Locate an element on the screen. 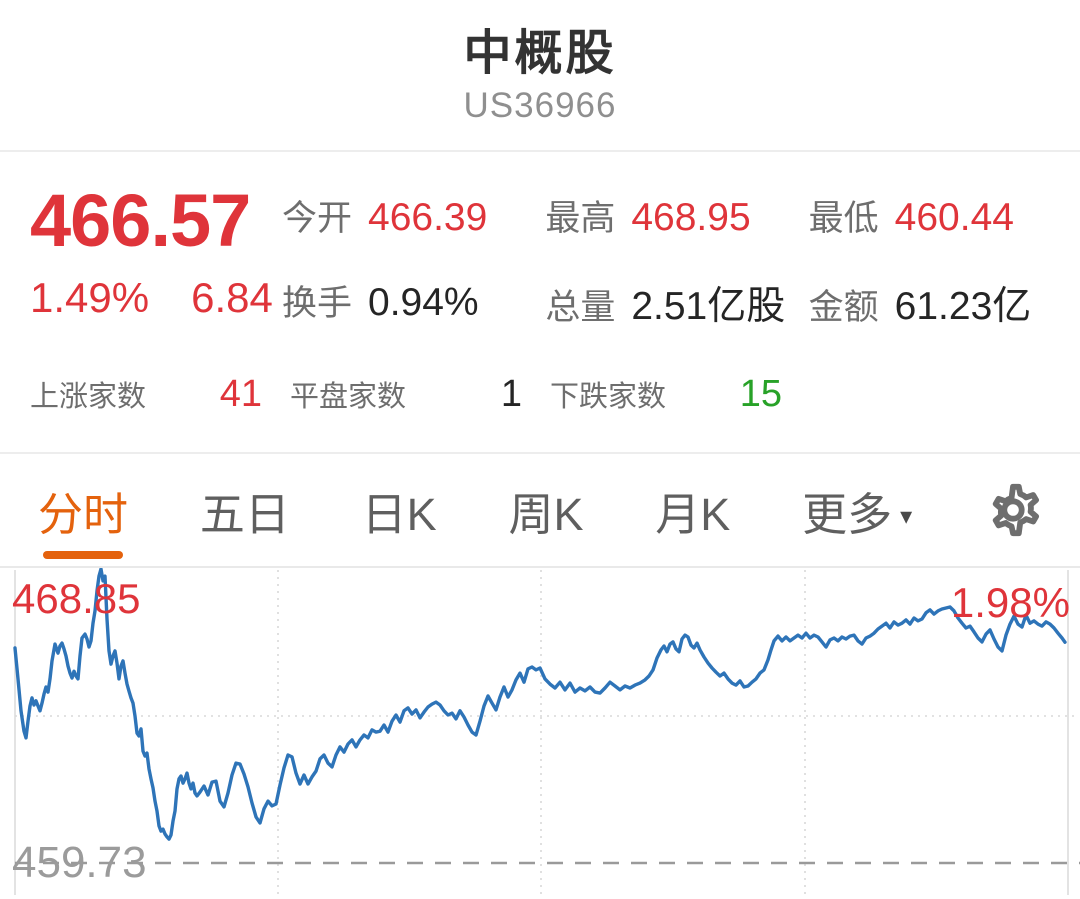 The image size is (1080, 899). tab-minute: 分时 is located at coordinates (83, 518).